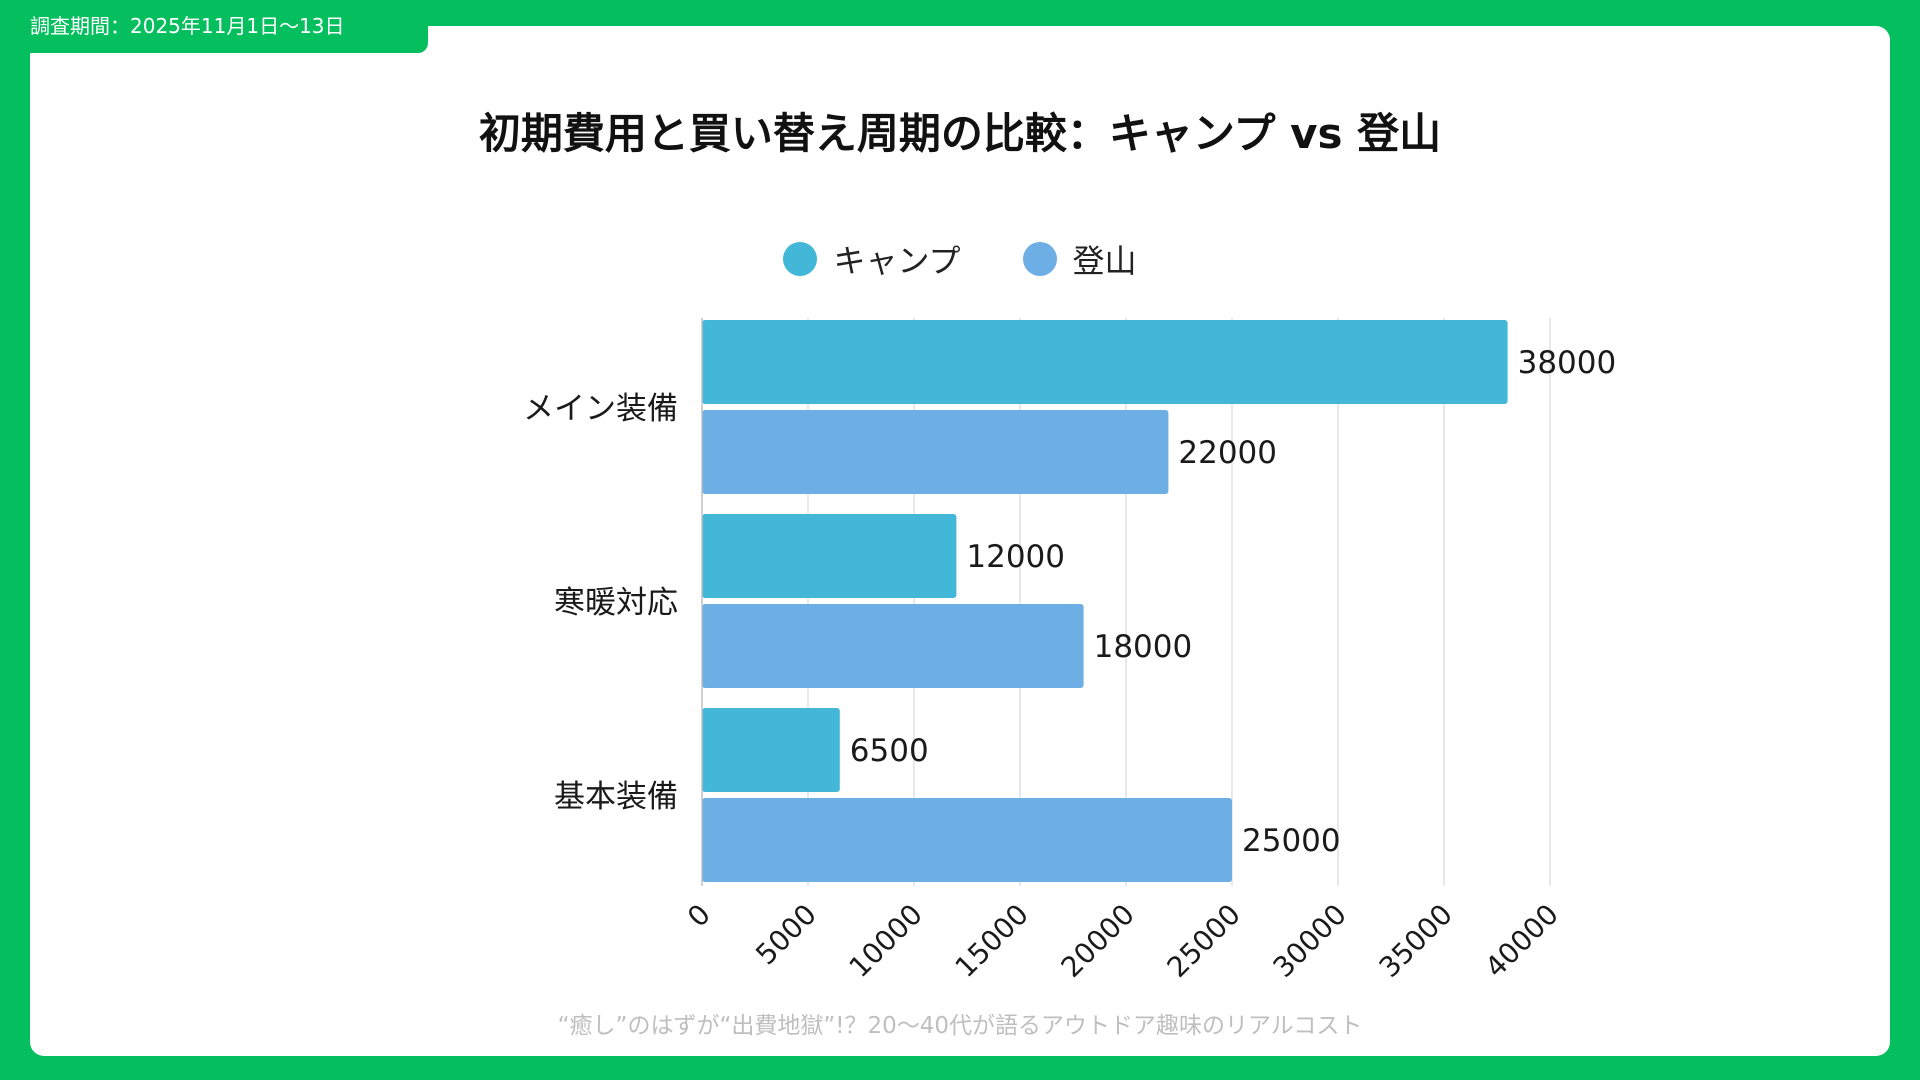 Image resolution: width=1920 pixels, height=1080 pixels. Describe the element at coordinates (1143, 647) in the screenshot. I see `data-label: 18000` at that location.